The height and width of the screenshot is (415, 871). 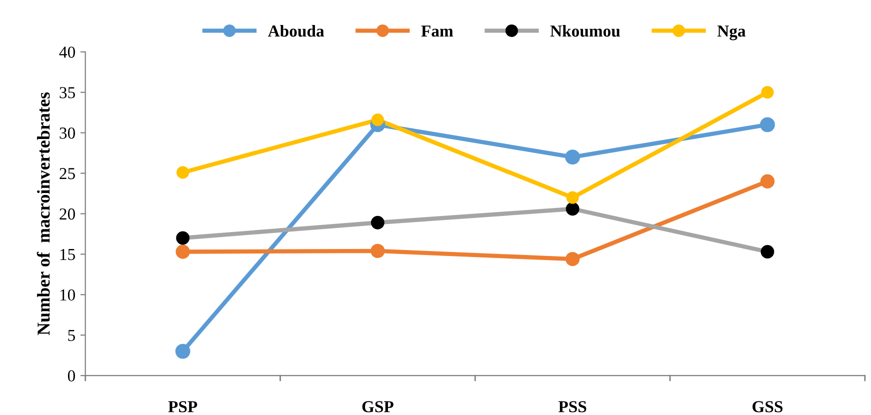 I want to click on y-tick-label: 25, so click(x=67, y=174).